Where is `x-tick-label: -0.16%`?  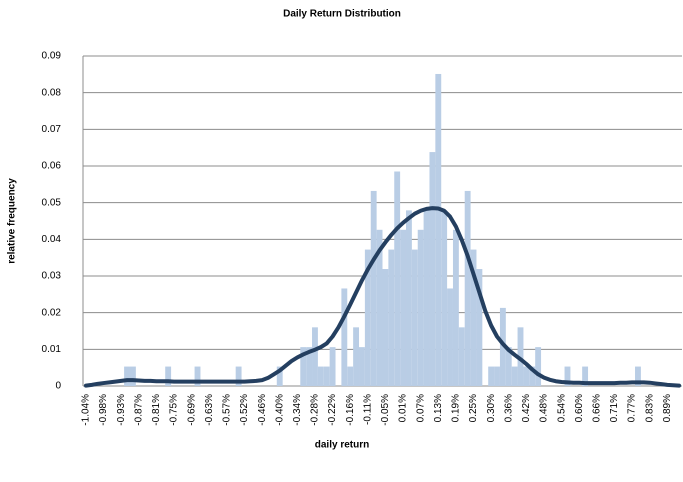 x-tick-label: -0.16% is located at coordinates (350, 410).